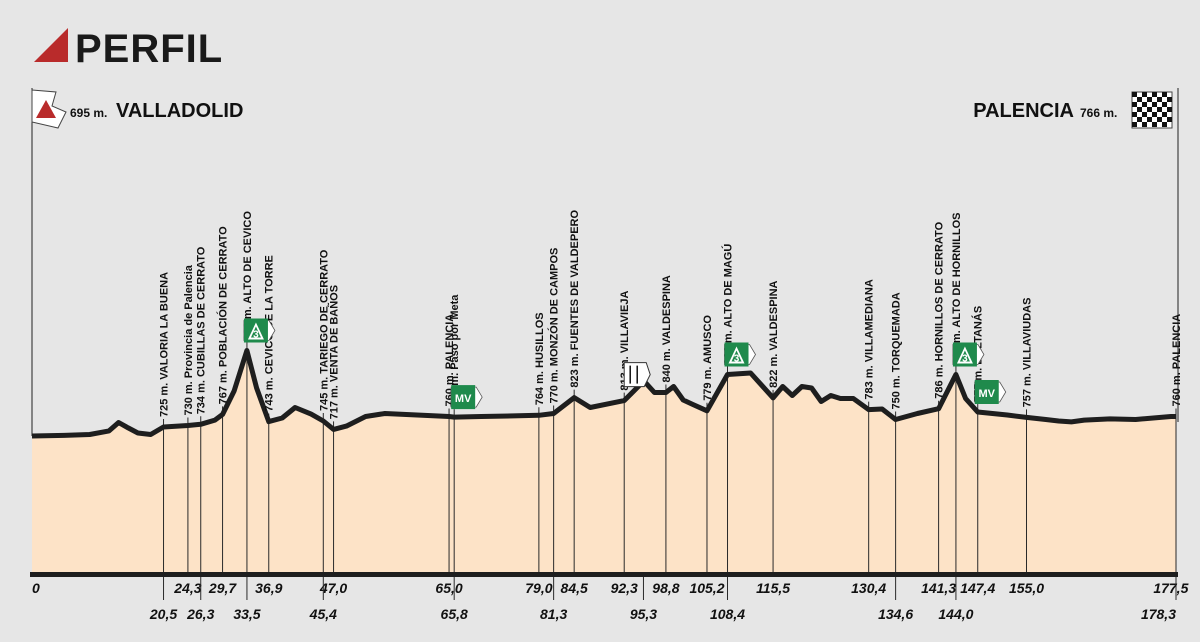  Describe the element at coordinates (1076, 255) in the screenshot. I see `finish-block: PALENCIA 766 m.` at that location.